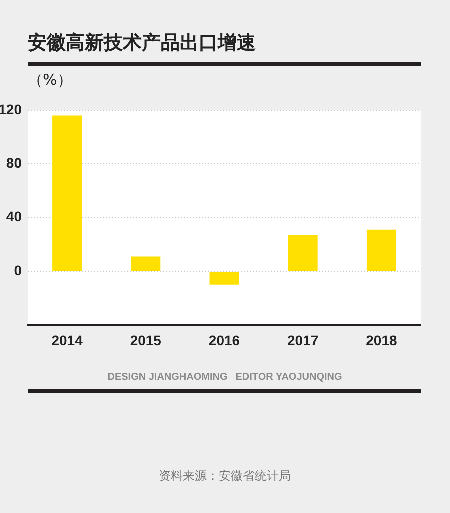  What do you see at coordinates (382, 340) in the screenshot?
I see `x-tick-label: 2018` at bounding box center [382, 340].